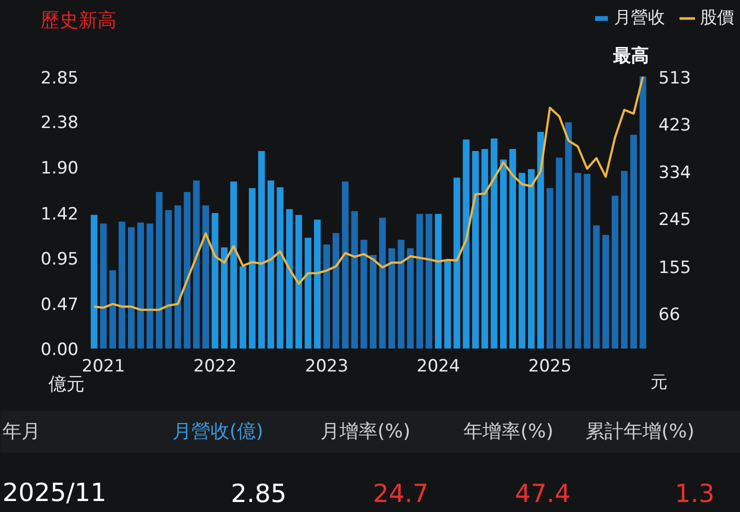 This screenshot has height=512, width=740. I want to click on y-tick-label: 2.85, so click(59, 78).